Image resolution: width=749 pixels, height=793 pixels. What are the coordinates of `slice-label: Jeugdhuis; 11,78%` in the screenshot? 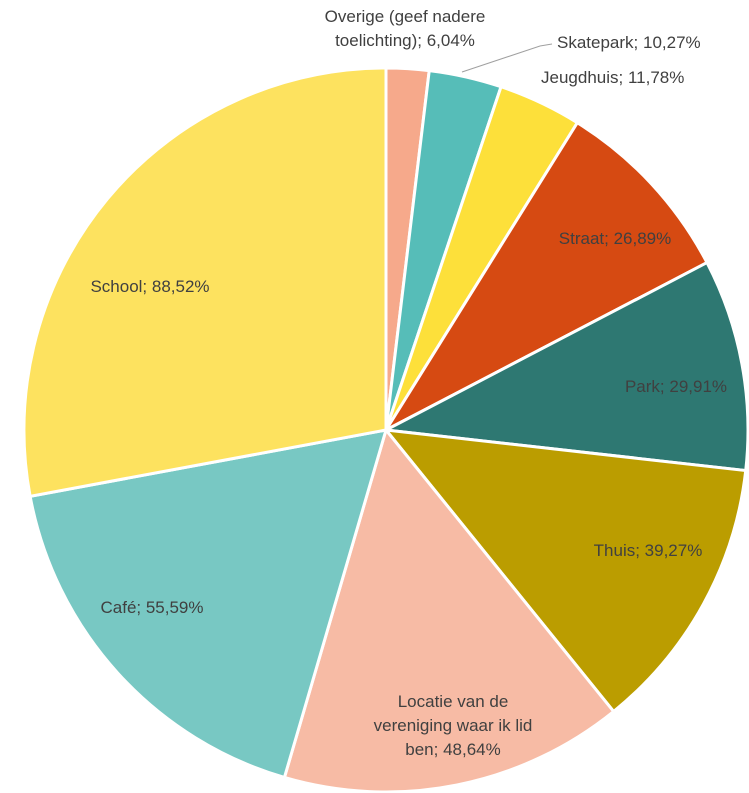 It's located at (612, 77).